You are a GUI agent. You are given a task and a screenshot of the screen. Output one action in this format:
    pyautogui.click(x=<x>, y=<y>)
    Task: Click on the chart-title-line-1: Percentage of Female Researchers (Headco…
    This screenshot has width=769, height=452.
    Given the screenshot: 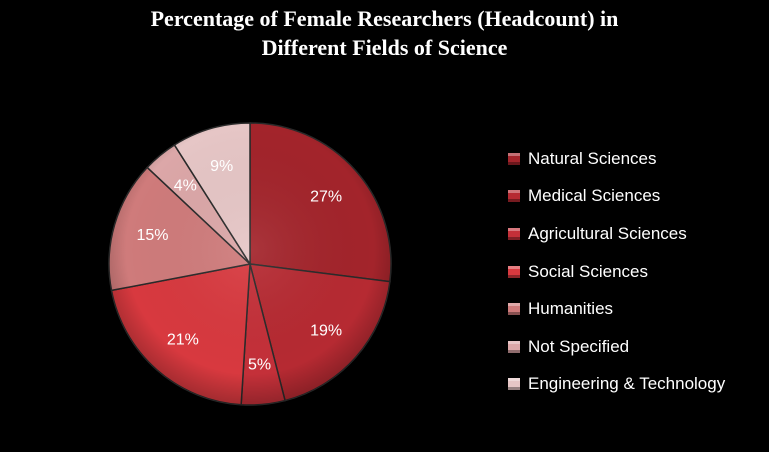 What is the action you would take?
    pyautogui.click(x=384, y=18)
    